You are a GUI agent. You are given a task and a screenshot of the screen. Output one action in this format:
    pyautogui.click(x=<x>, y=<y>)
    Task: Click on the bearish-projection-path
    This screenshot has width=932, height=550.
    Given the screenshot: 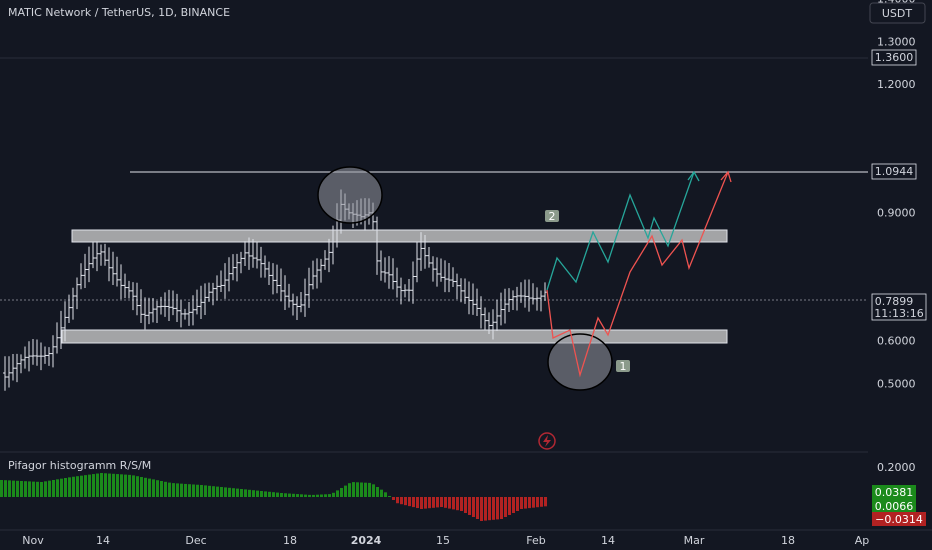 What is the action you would take?
    pyautogui.click(x=637, y=274)
    